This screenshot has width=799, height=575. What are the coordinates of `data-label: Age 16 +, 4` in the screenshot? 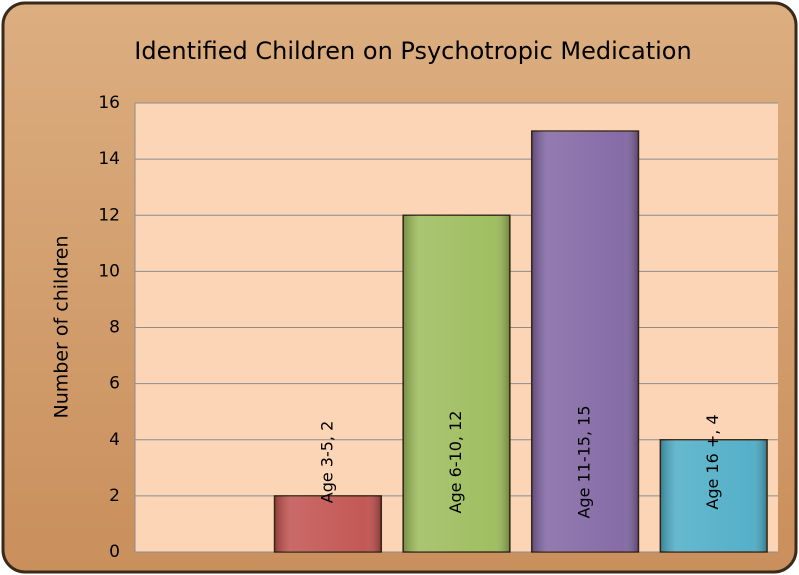 It's located at (712, 461).